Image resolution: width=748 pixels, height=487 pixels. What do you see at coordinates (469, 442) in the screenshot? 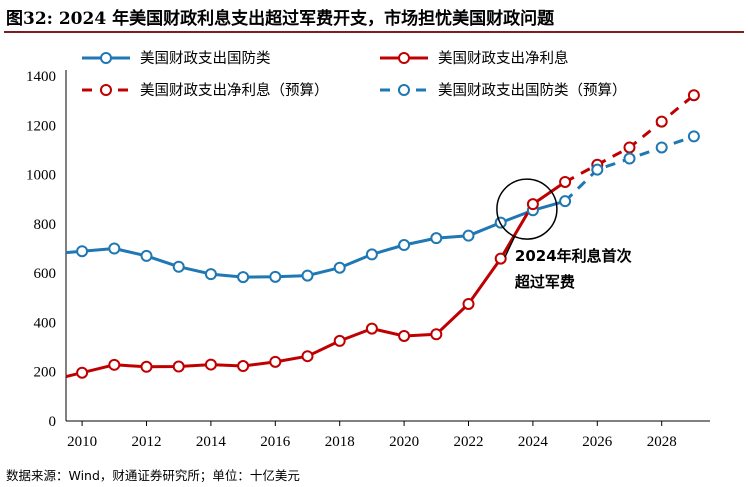
I see `x-tick-label: 2022` at bounding box center [469, 442].